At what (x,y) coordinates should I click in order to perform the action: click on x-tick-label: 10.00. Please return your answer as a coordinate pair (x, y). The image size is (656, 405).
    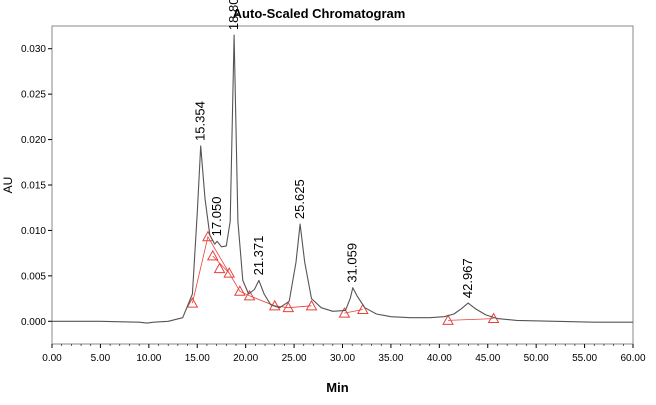
    Looking at the image, I should click on (148, 358).